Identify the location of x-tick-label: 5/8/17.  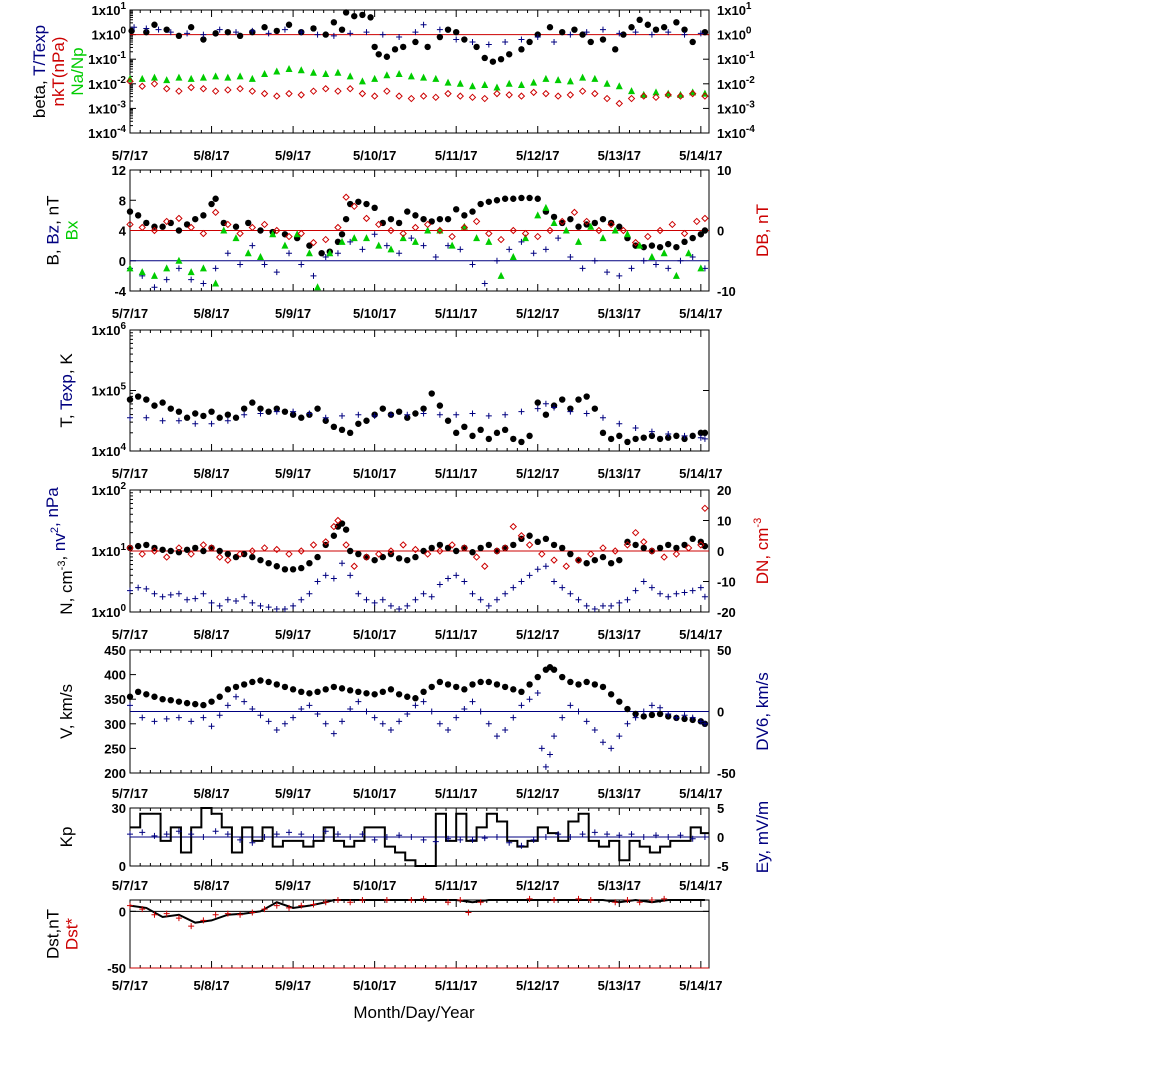
(211, 885).